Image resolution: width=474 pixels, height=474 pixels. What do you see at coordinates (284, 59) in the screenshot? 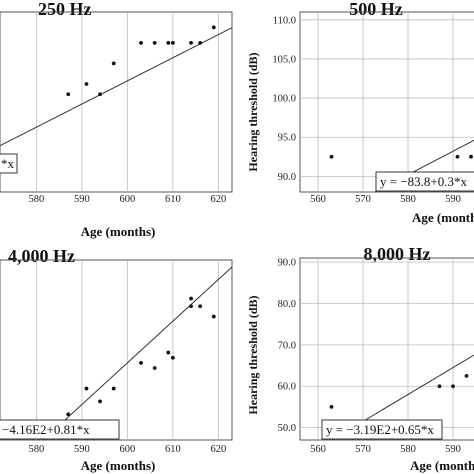
I see `y-tick-label: 105.0` at bounding box center [284, 59].